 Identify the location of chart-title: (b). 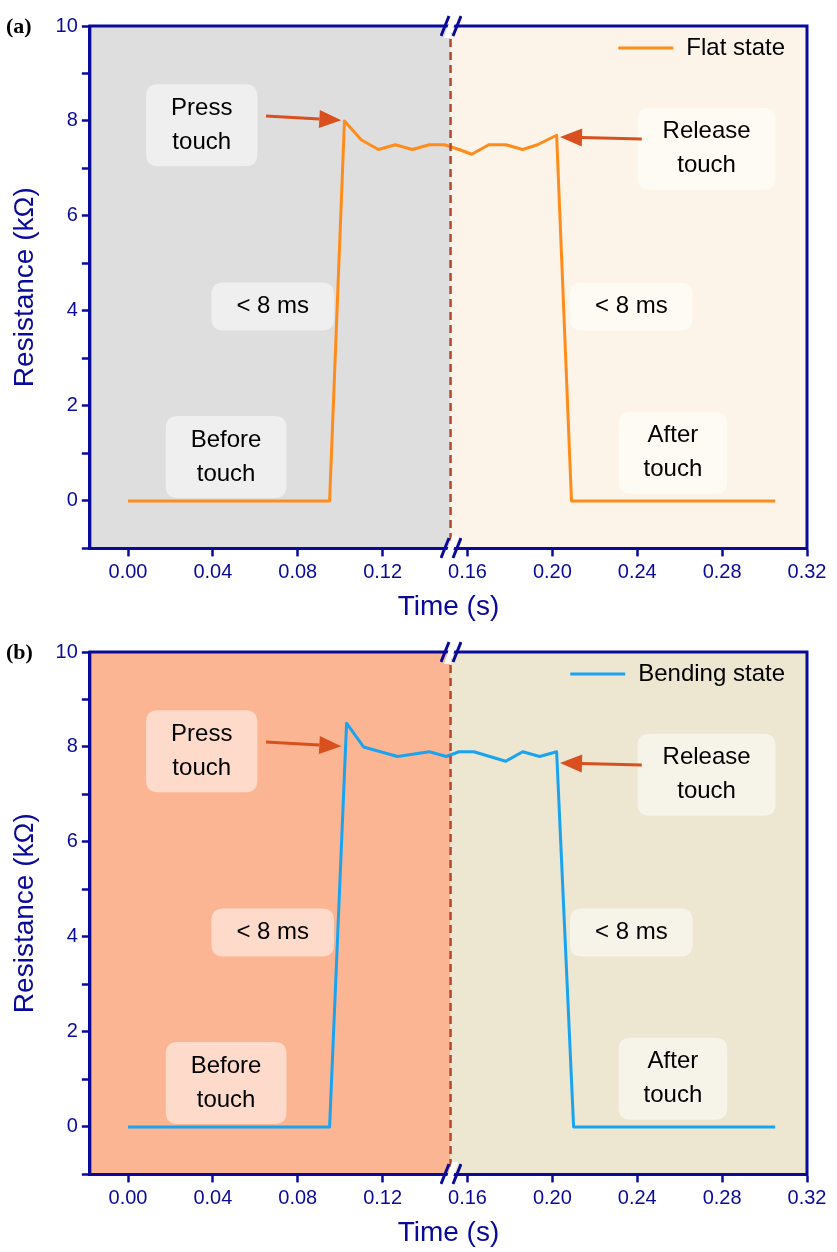
(19, 651).